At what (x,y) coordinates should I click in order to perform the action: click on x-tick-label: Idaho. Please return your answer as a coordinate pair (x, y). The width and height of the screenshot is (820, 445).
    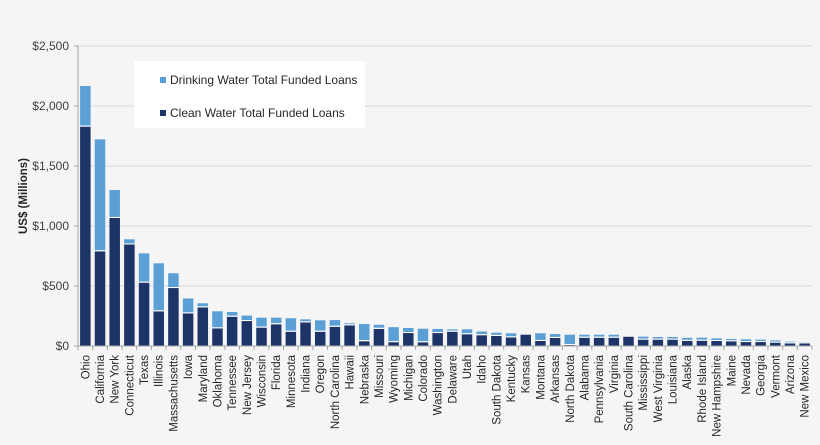
    Looking at the image, I should click on (483, 369).